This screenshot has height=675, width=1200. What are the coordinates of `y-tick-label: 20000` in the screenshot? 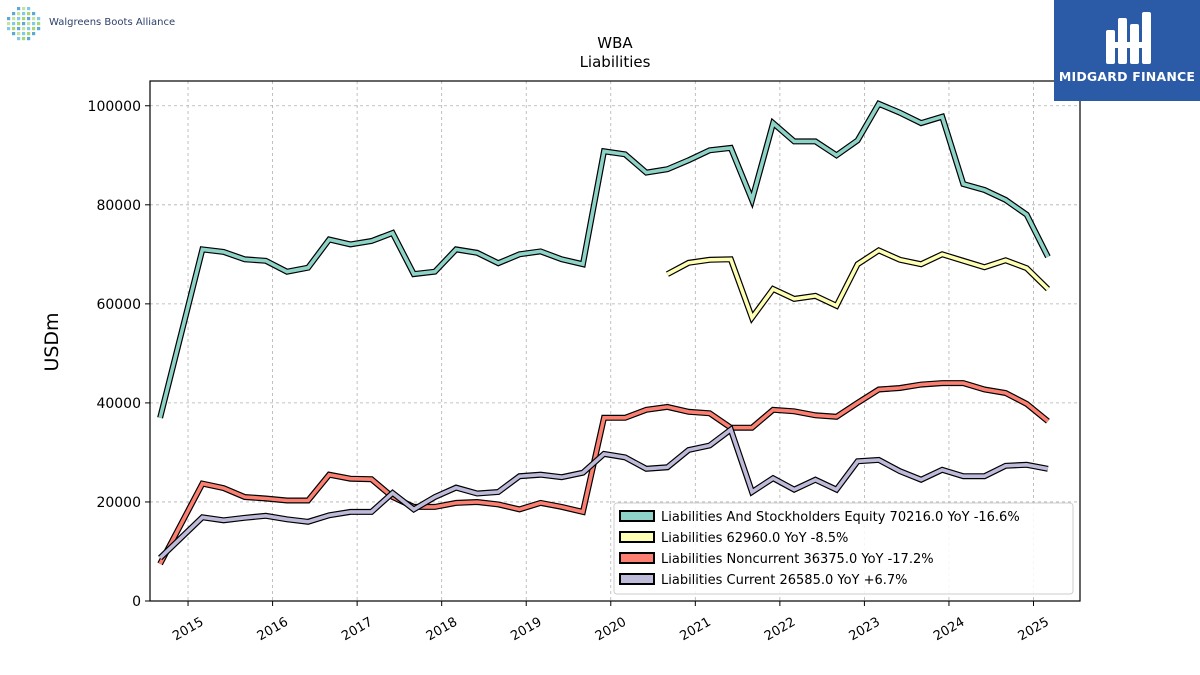 It's located at (118, 503).